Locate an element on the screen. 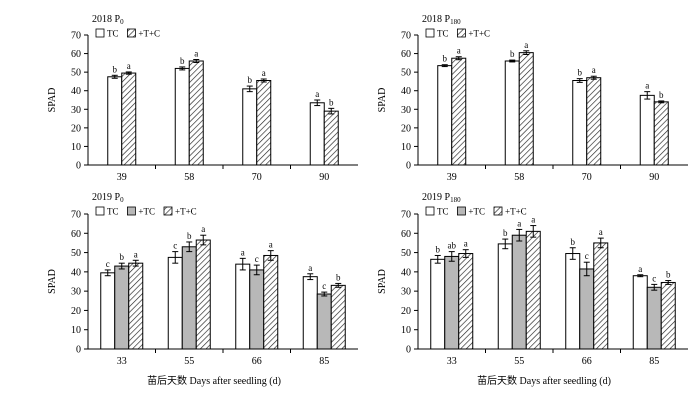 The height and width of the screenshot is (405, 700). x-tick-label: 90 is located at coordinates (324, 177).